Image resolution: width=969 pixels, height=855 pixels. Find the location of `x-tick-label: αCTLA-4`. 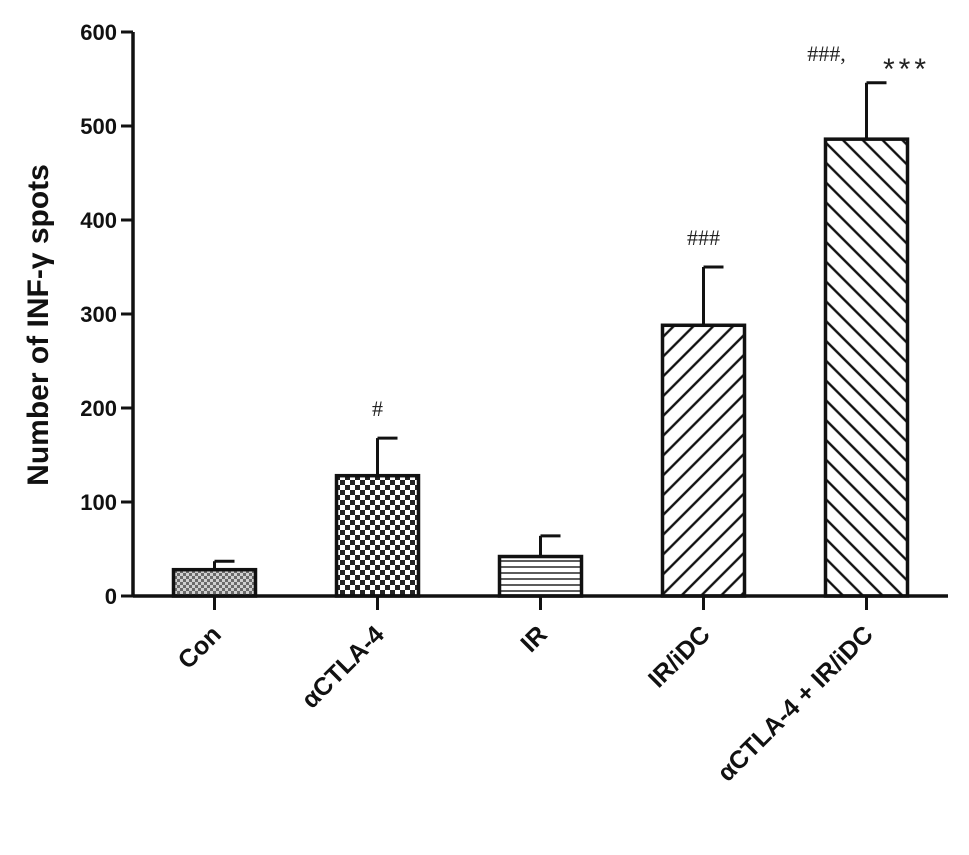

x-tick-label: αCTLA-4 is located at coordinates (343, 667).